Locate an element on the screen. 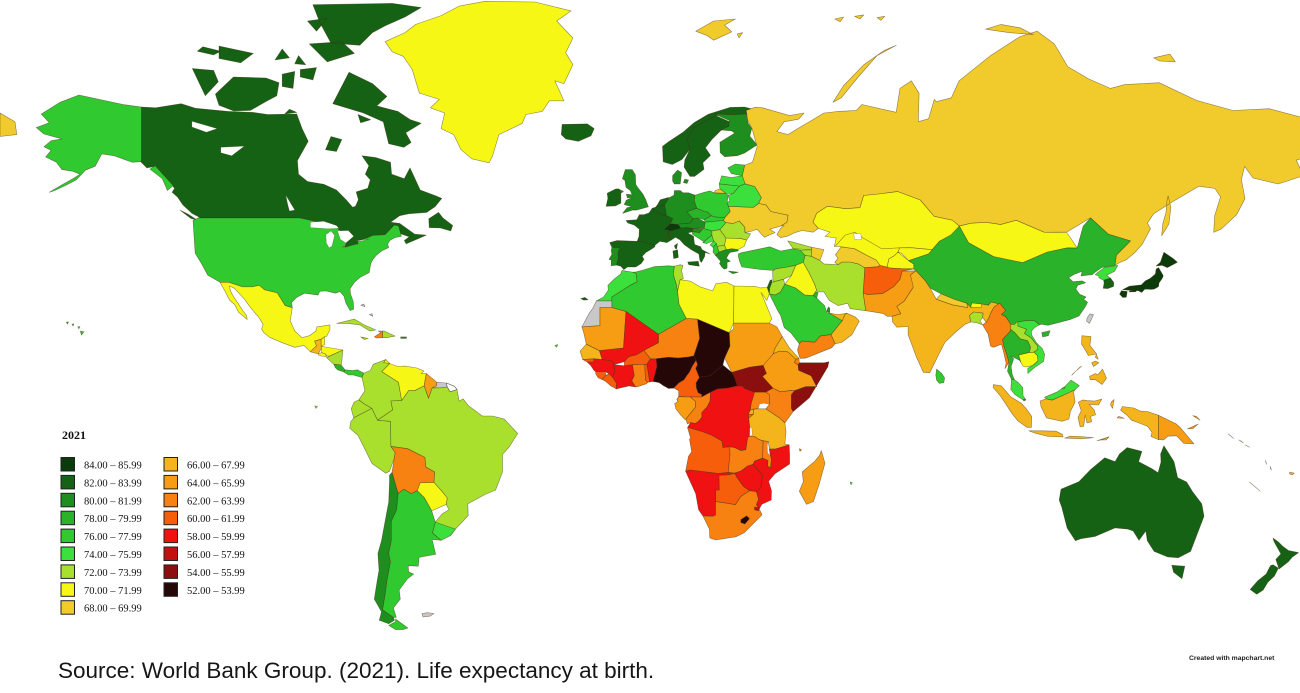 This screenshot has height=693, width=1300. svg-text: 62.00 – 63.99 is located at coordinates (216, 501).